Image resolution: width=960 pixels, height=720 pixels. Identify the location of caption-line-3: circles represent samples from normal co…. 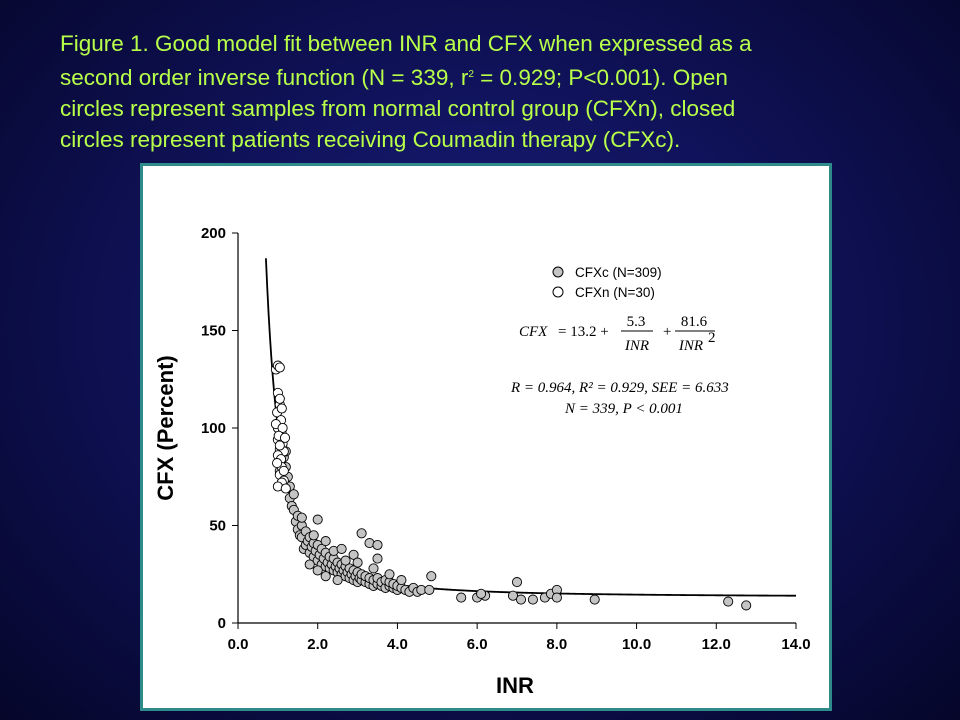
(398, 108).